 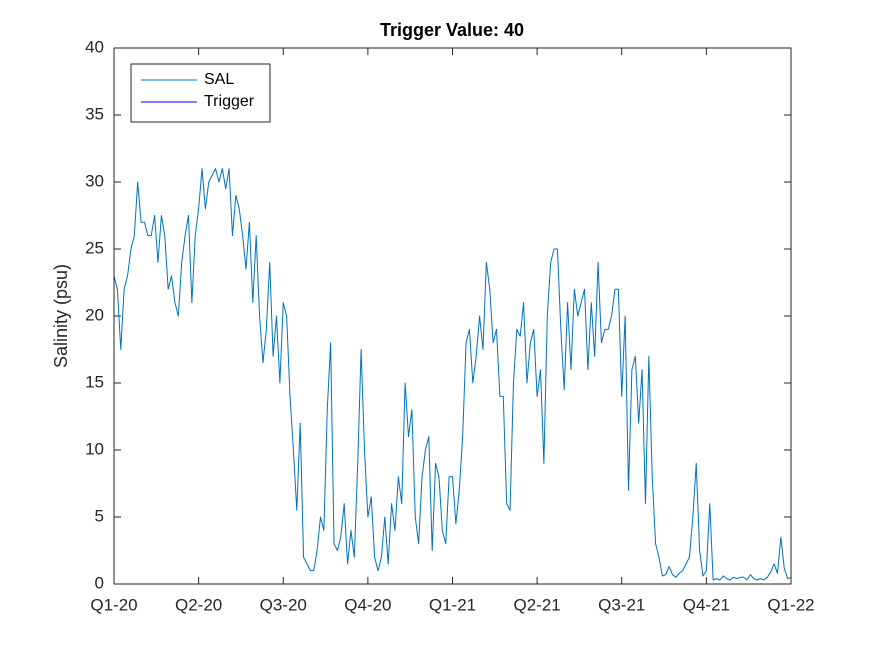 What do you see at coordinates (452, 30) in the screenshot?
I see `chart-title: Trigger Value: 40` at bounding box center [452, 30].